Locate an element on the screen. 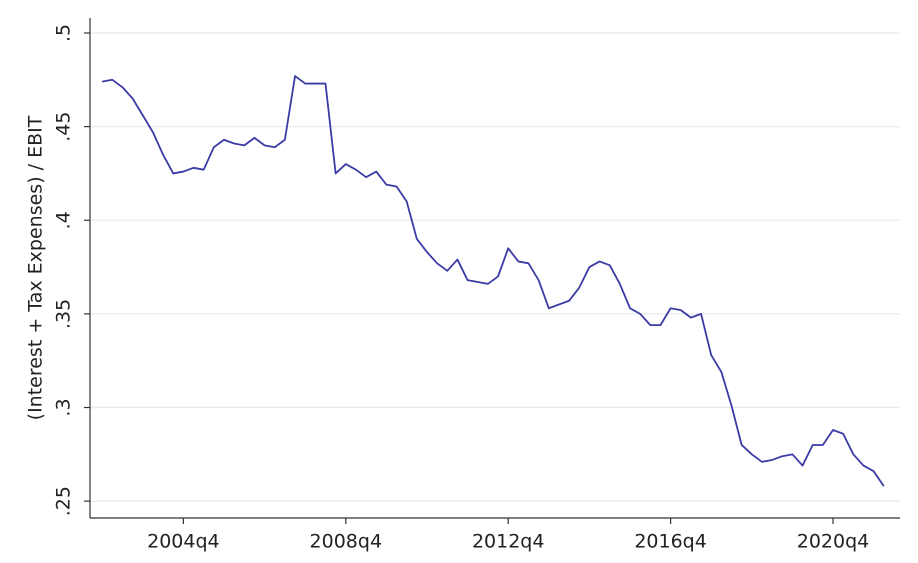 This screenshot has height=563, width=918. y-tick-label: .5 is located at coordinates (64, 33).